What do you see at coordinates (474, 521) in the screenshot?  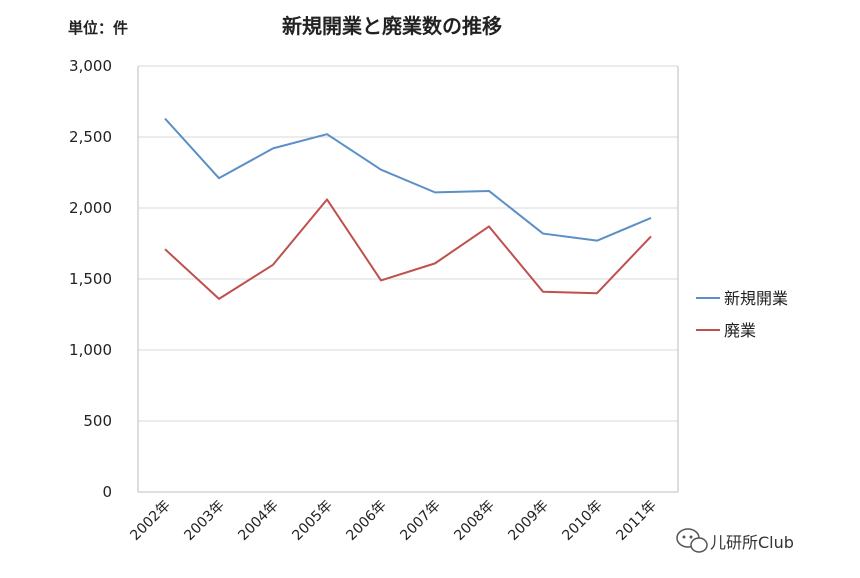 I see `x-tick-label: 2008年` at bounding box center [474, 521].